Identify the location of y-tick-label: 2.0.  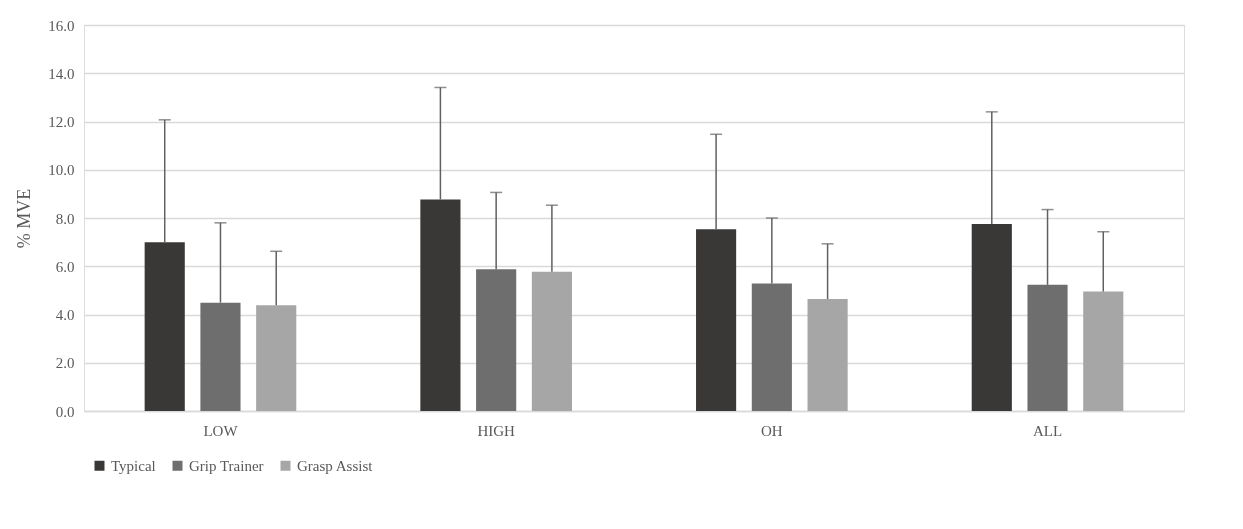
(65, 363).